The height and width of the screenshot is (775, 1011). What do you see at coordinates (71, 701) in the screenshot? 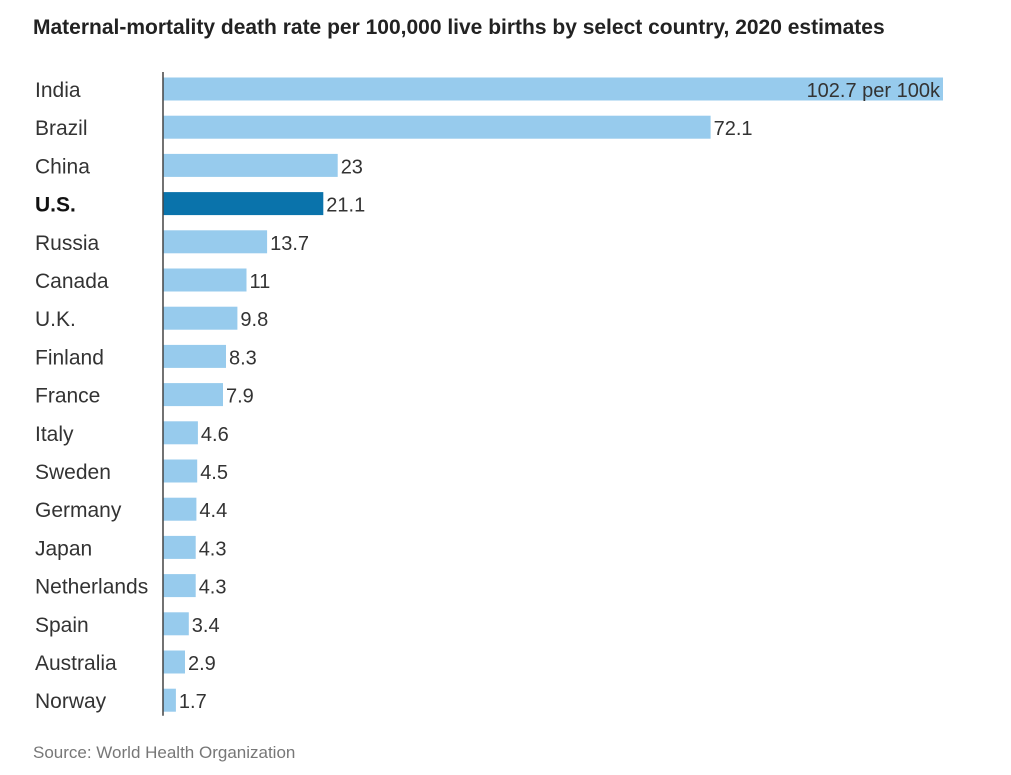
I see `category-label-norway: Norway` at bounding box center [71, 701].